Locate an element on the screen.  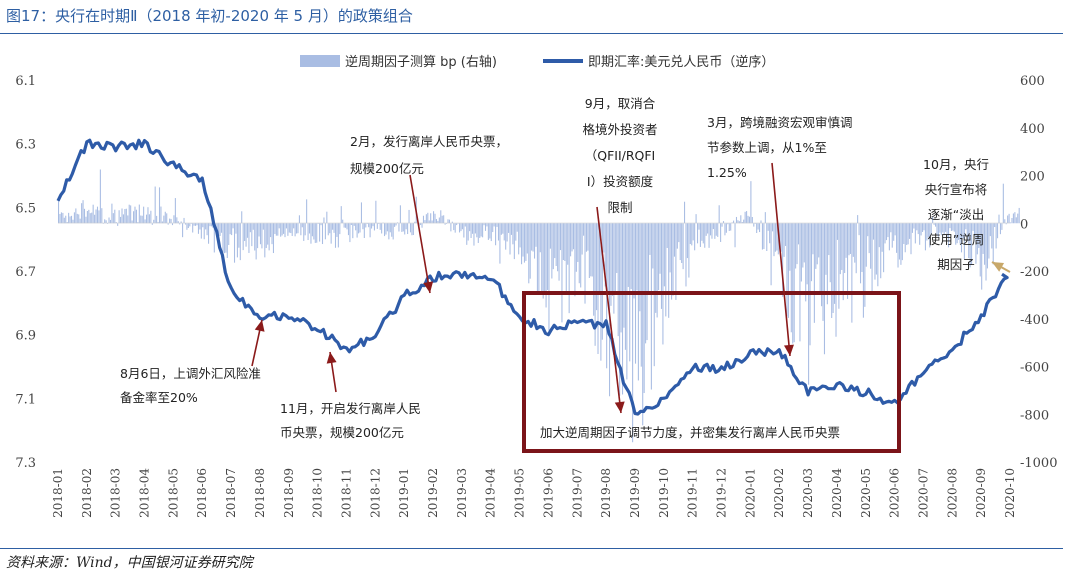
x-axis-tick: 2019-02 is located at coordinates (433, 493).